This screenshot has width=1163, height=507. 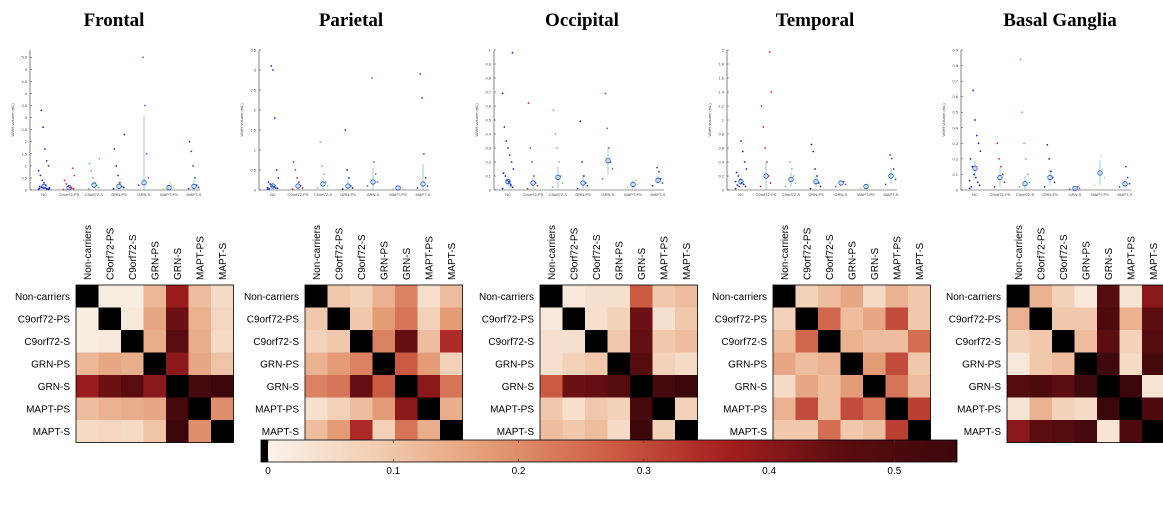 What do you see at coordinates (920, 261) in the screenshot?
I see `column-label: MAPT-S` at bounding box center [920, 261].